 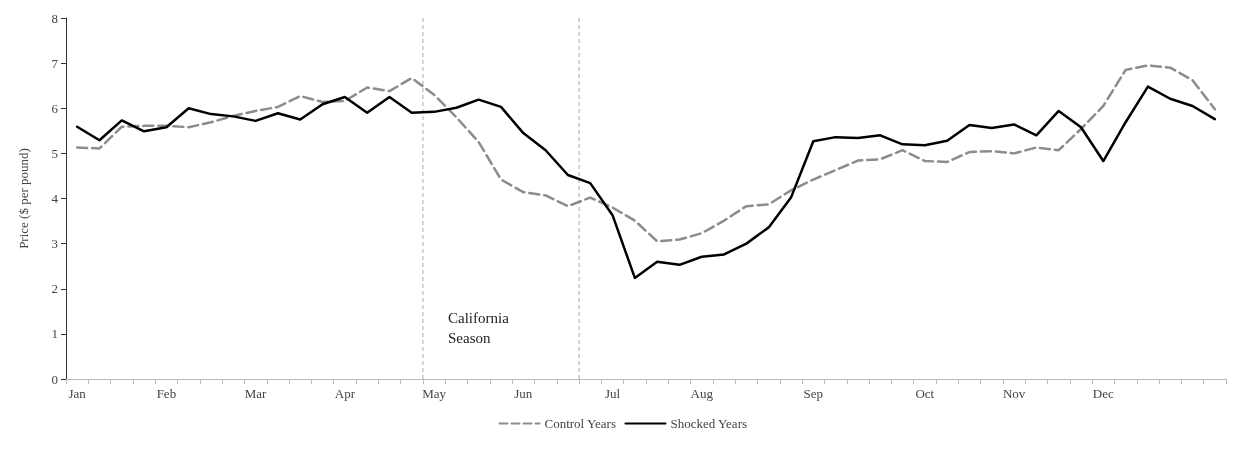 What do you see at coordinates (345, 393) in the screenshot?
I see `x-tick-label: Apr` at bounding box center [345, 393].